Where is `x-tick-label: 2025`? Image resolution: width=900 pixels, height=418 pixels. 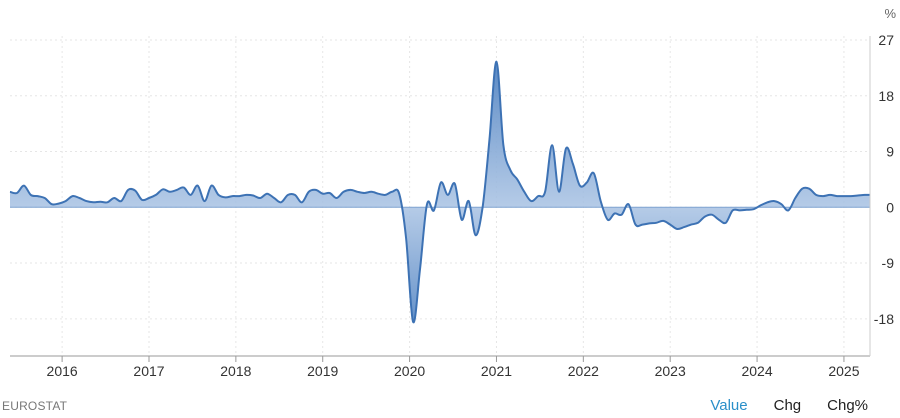
x-tick-label: 2025 is located at coordinates (843, 371).